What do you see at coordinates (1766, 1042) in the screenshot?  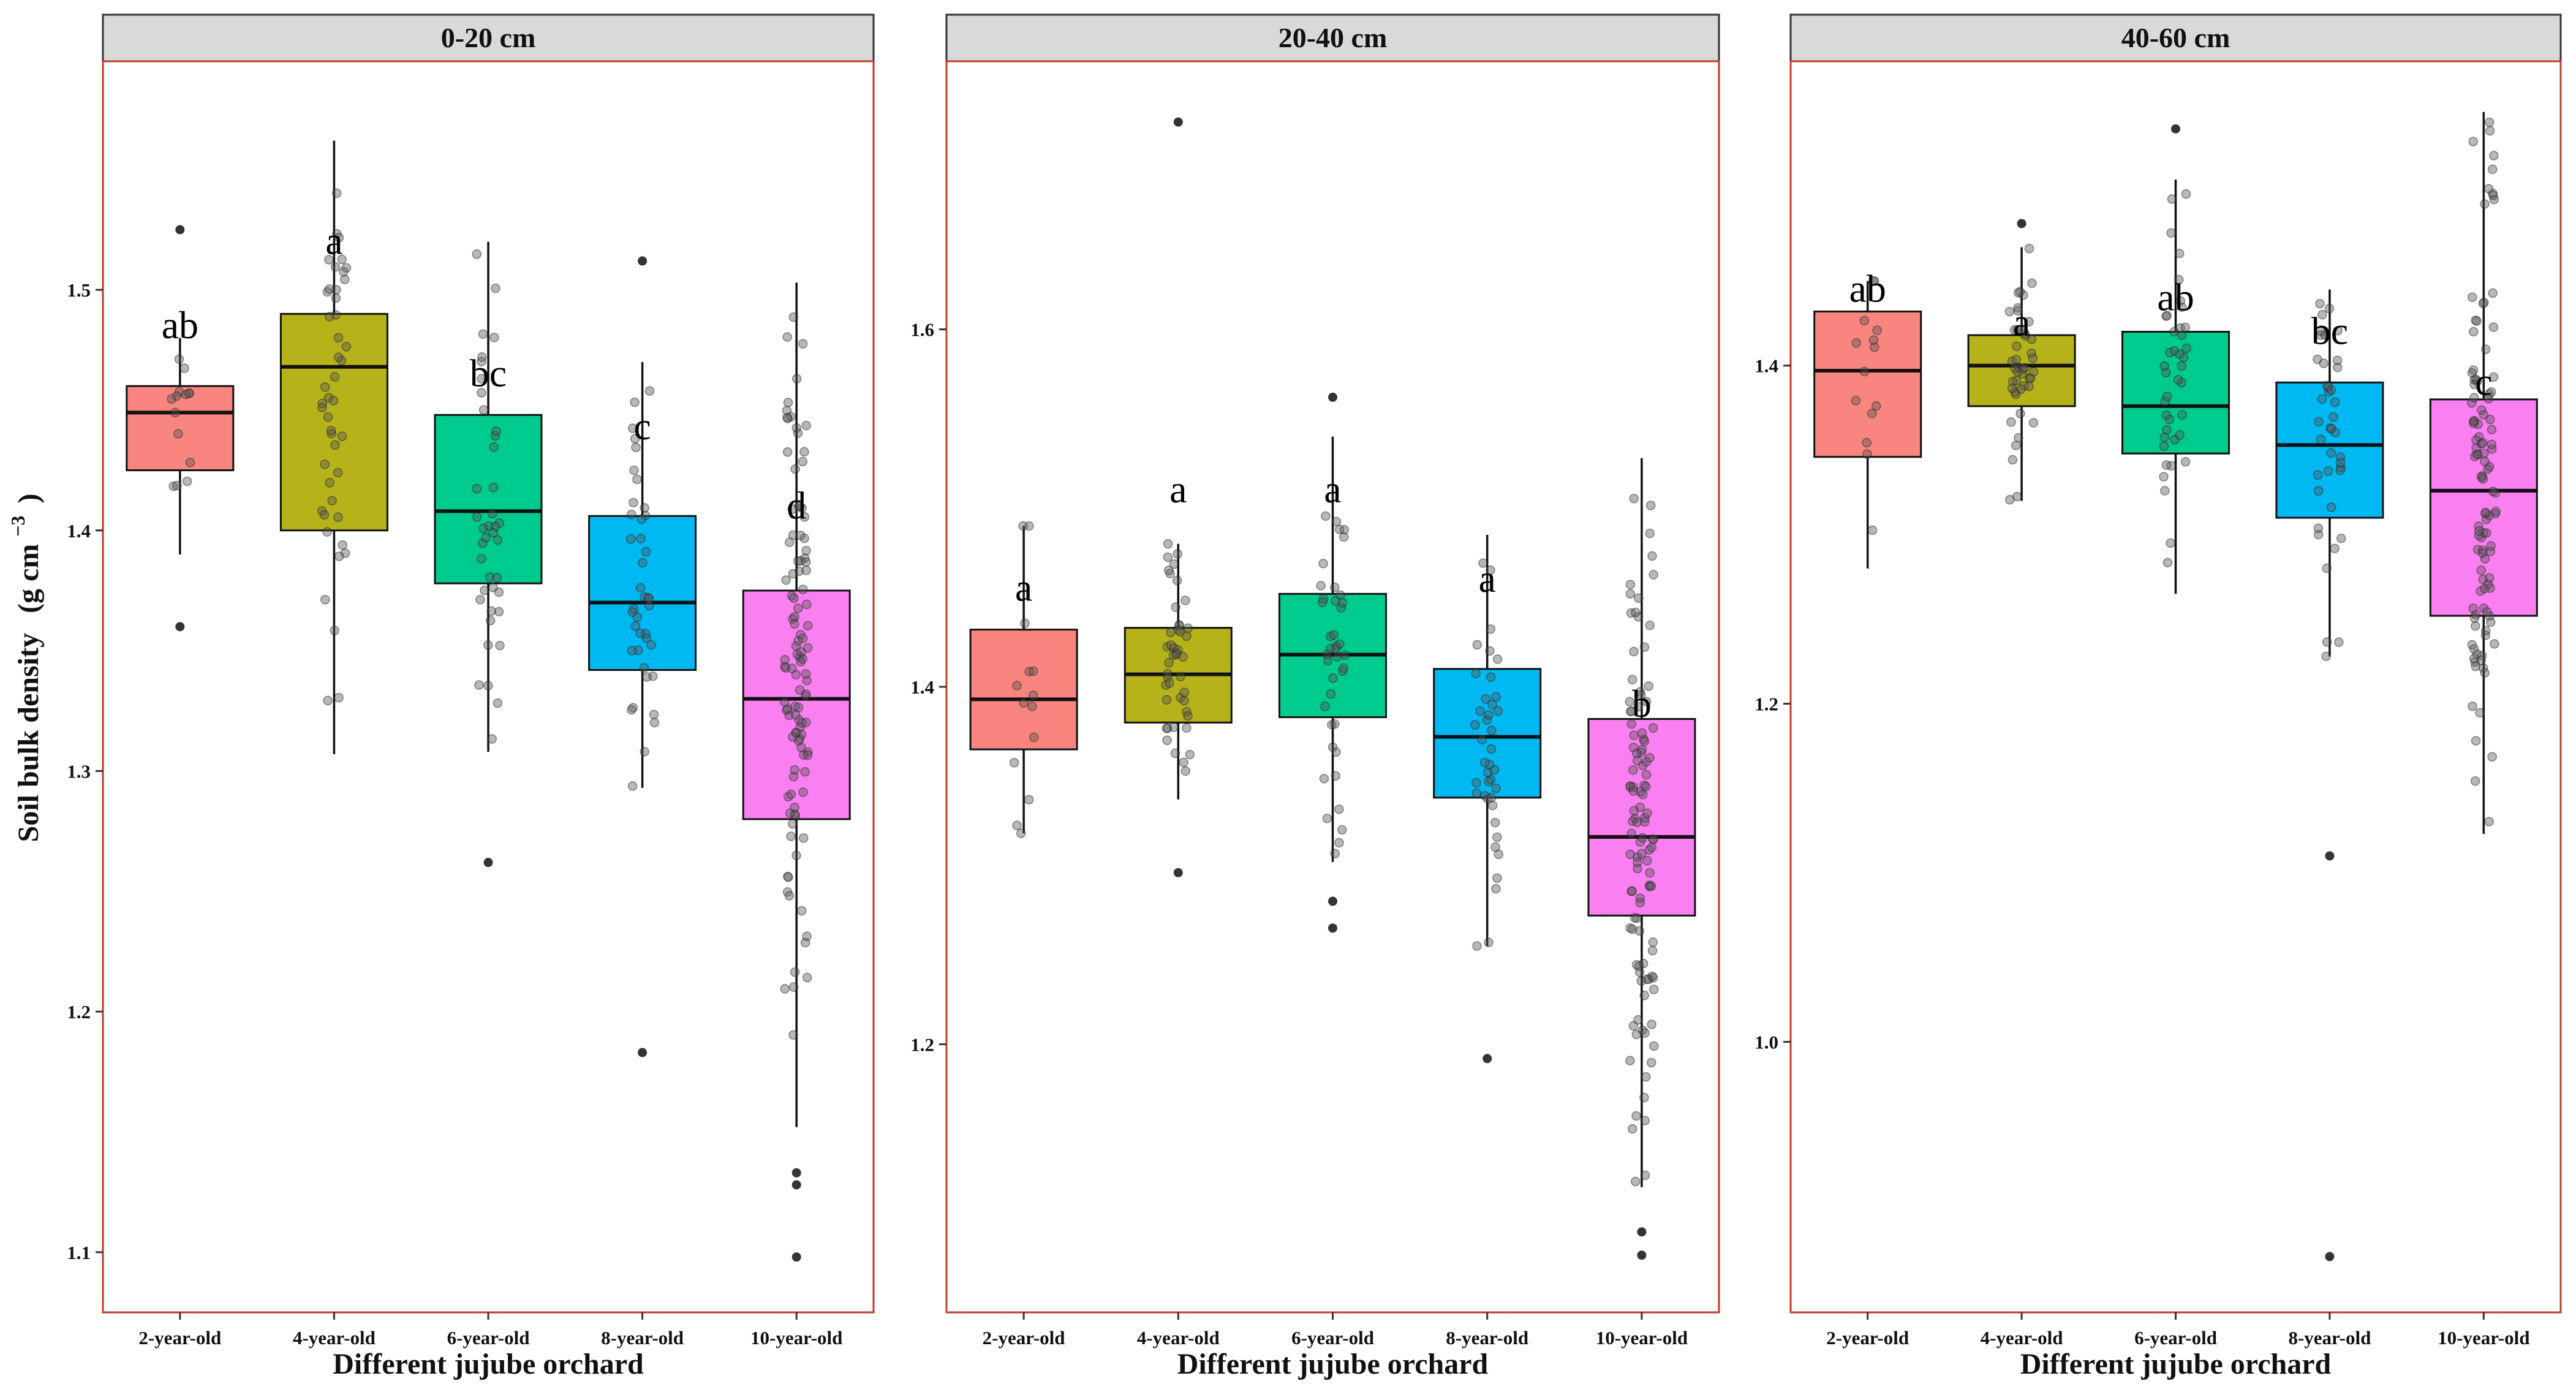 I see `y-tick-label: 1.0` at bounding box center [1766, 1042].